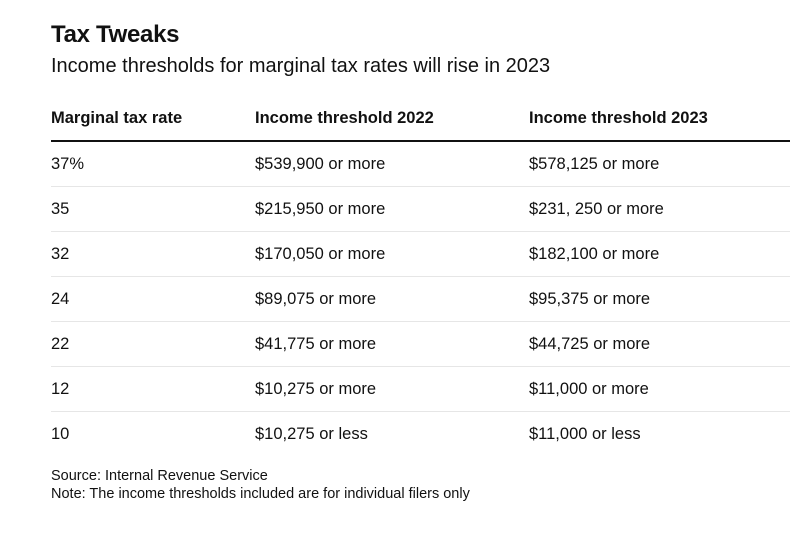 This screenshot has width=800, height=534. Describe the element at coordinates (659, 299) in the screenshot. I see `cell-threshold-2023: $95,375 or more` at that location.